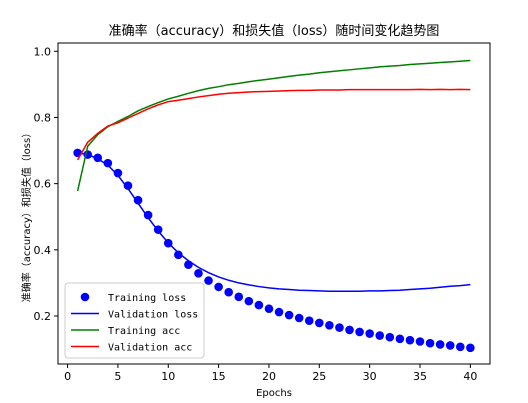  Describe the element at coordinates (470, 376) in the screenshot. I see `x-tick-label: 40` at that location.